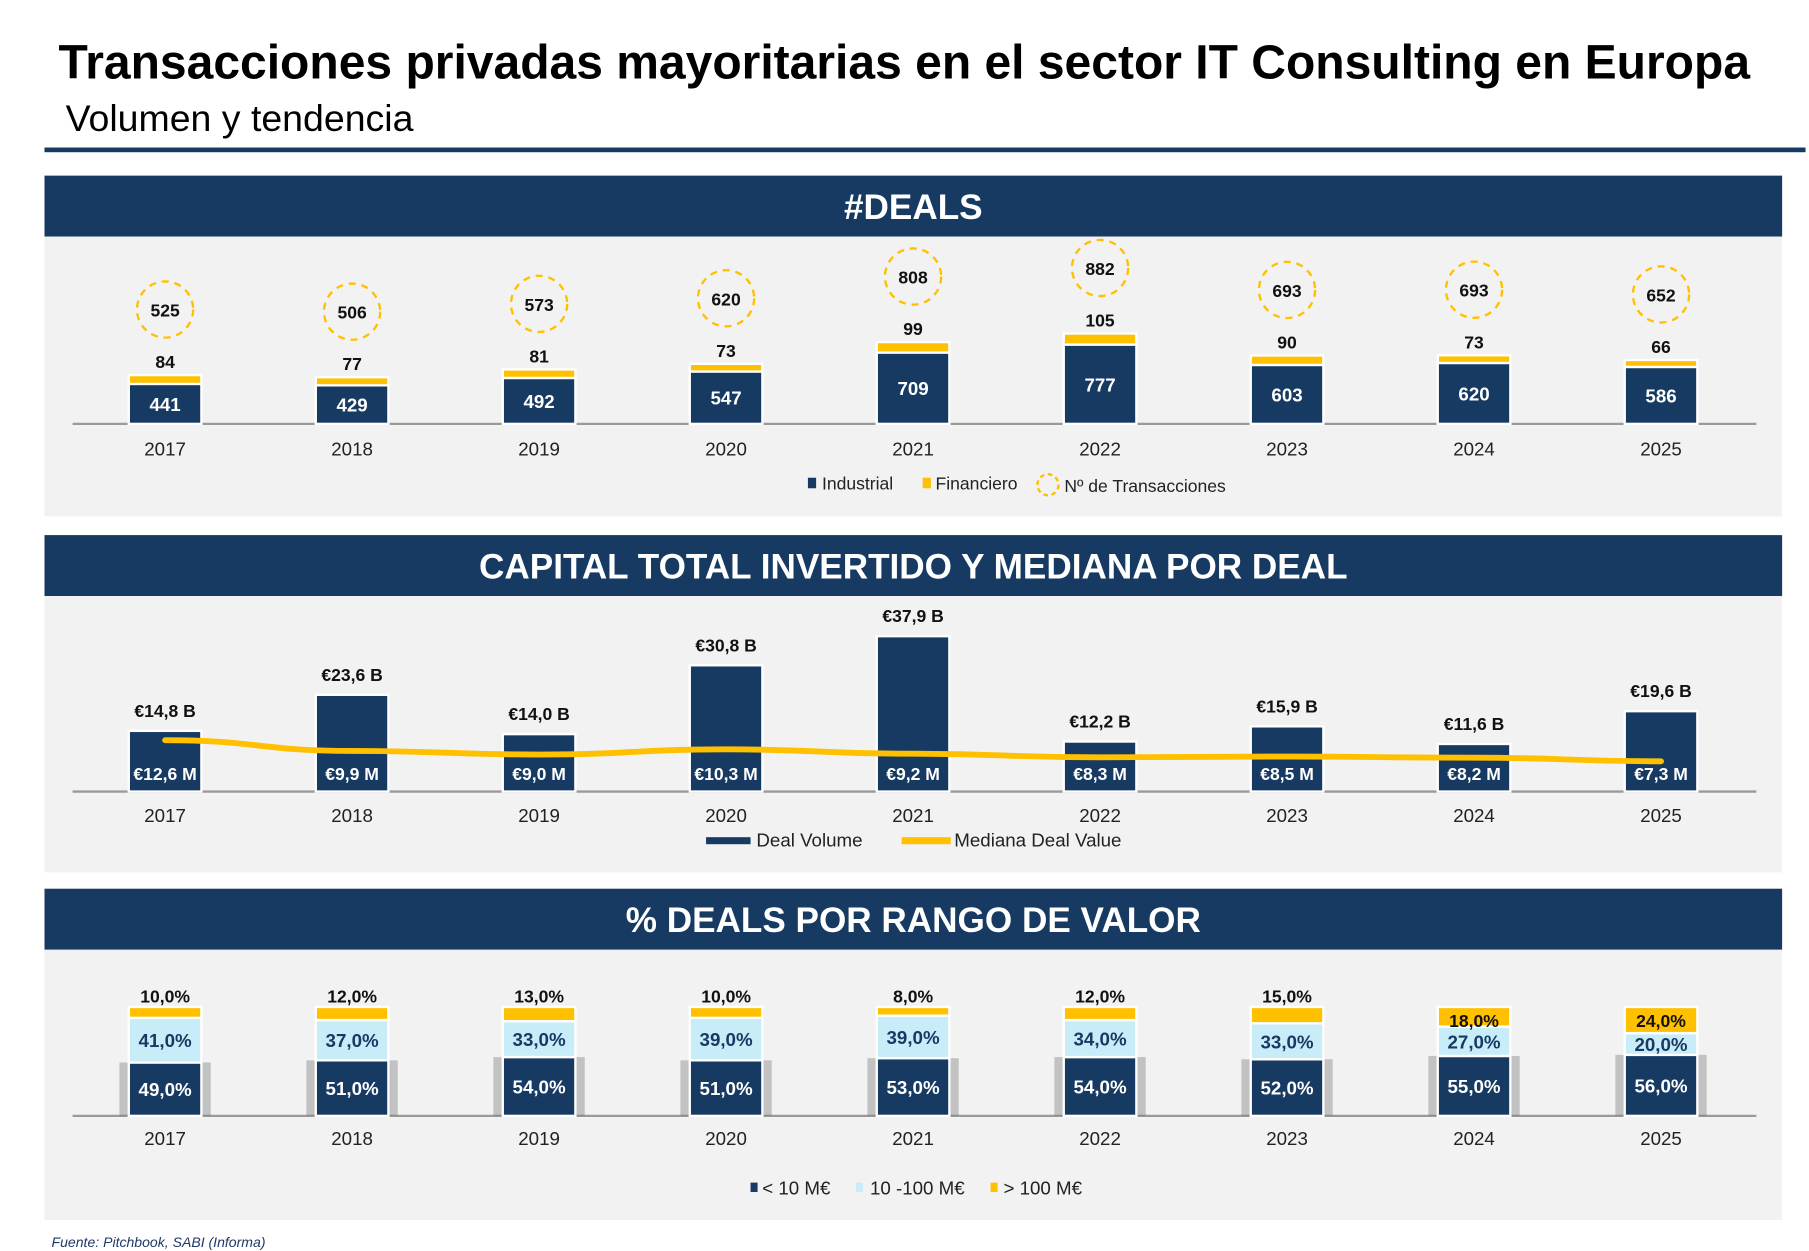  What do you see at coordinates (857, 483) in the screenshot?
I see `legend-industrial-label: Industrial` at bounding box center [857, 483].